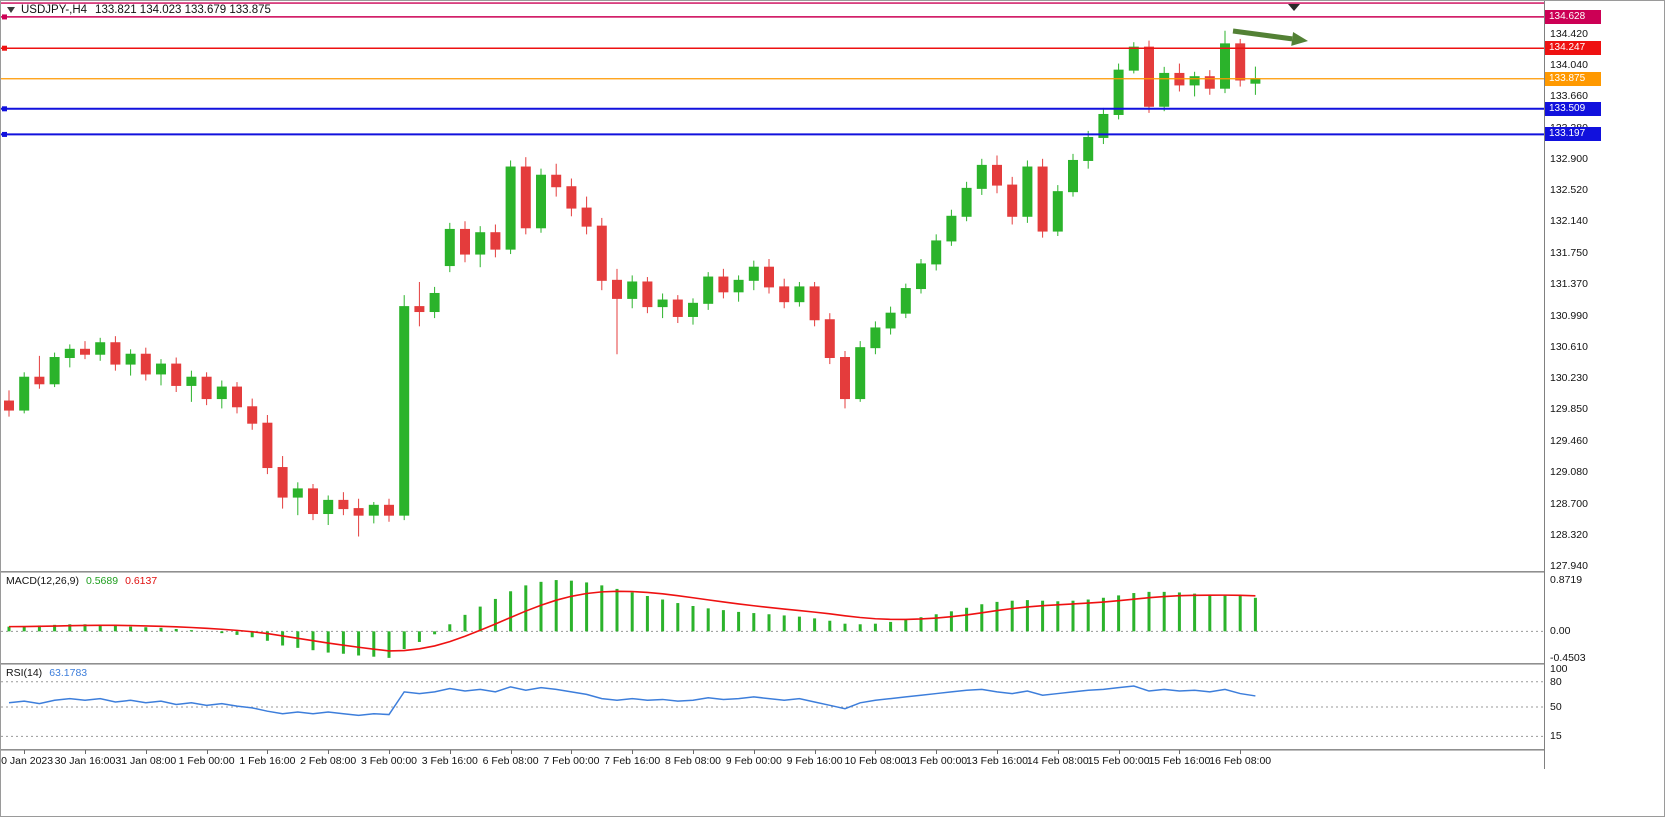 This screenshot has width=1665, height=817. What do you see at coordinates (1573, 78) in the screenshot?
I see `price-line-label: 133.875` at bounding box center [1573, 78].